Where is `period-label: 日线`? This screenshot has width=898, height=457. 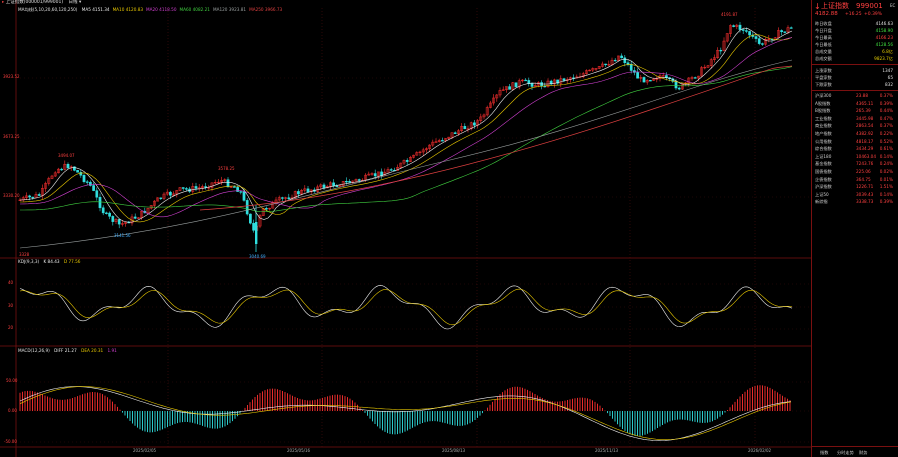
period-label: 日线 is located at coordinates (73, 2).